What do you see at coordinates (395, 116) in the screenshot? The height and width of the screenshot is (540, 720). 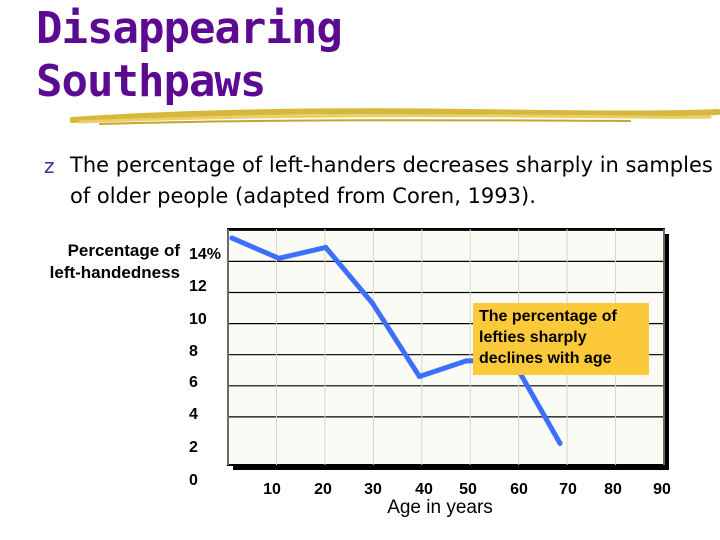 I see `title-underline` at bounding box center [395, 116].